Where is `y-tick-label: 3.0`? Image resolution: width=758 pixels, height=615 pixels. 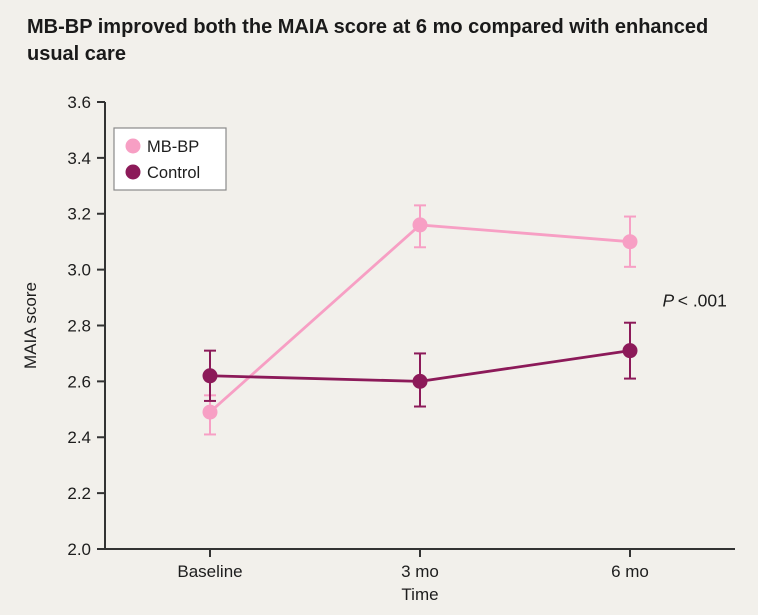 y-tick-label: 3.0 is located at coordinates (79, 270).